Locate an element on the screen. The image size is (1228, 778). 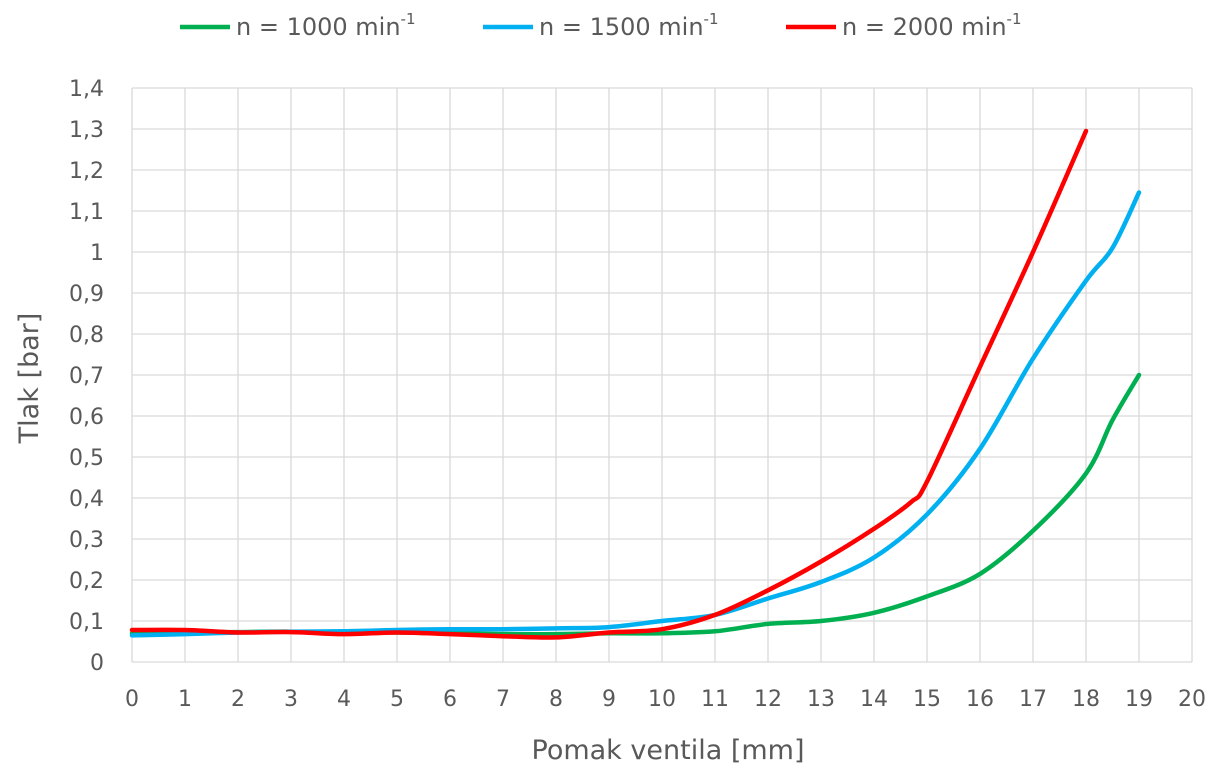
x-tick-labels: 0 1 2 3 4 5 6 7 8 9 10 11 12 13 14 15 16 17 18 19 20 is located at coordinates (665, 699).